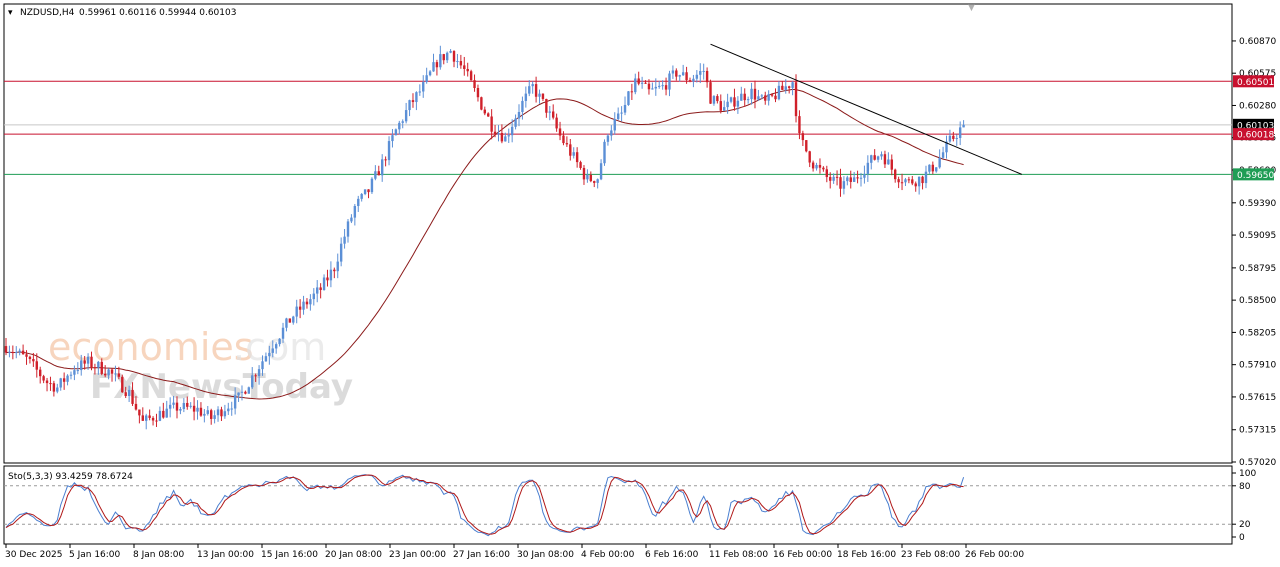 Image resolution: width=1280 pixels, height=567 pixels. Describe the element at coordinates (221, 387) in the screenshot. I see `watermark-fxnewstoday: FXNewsToday` at that location.